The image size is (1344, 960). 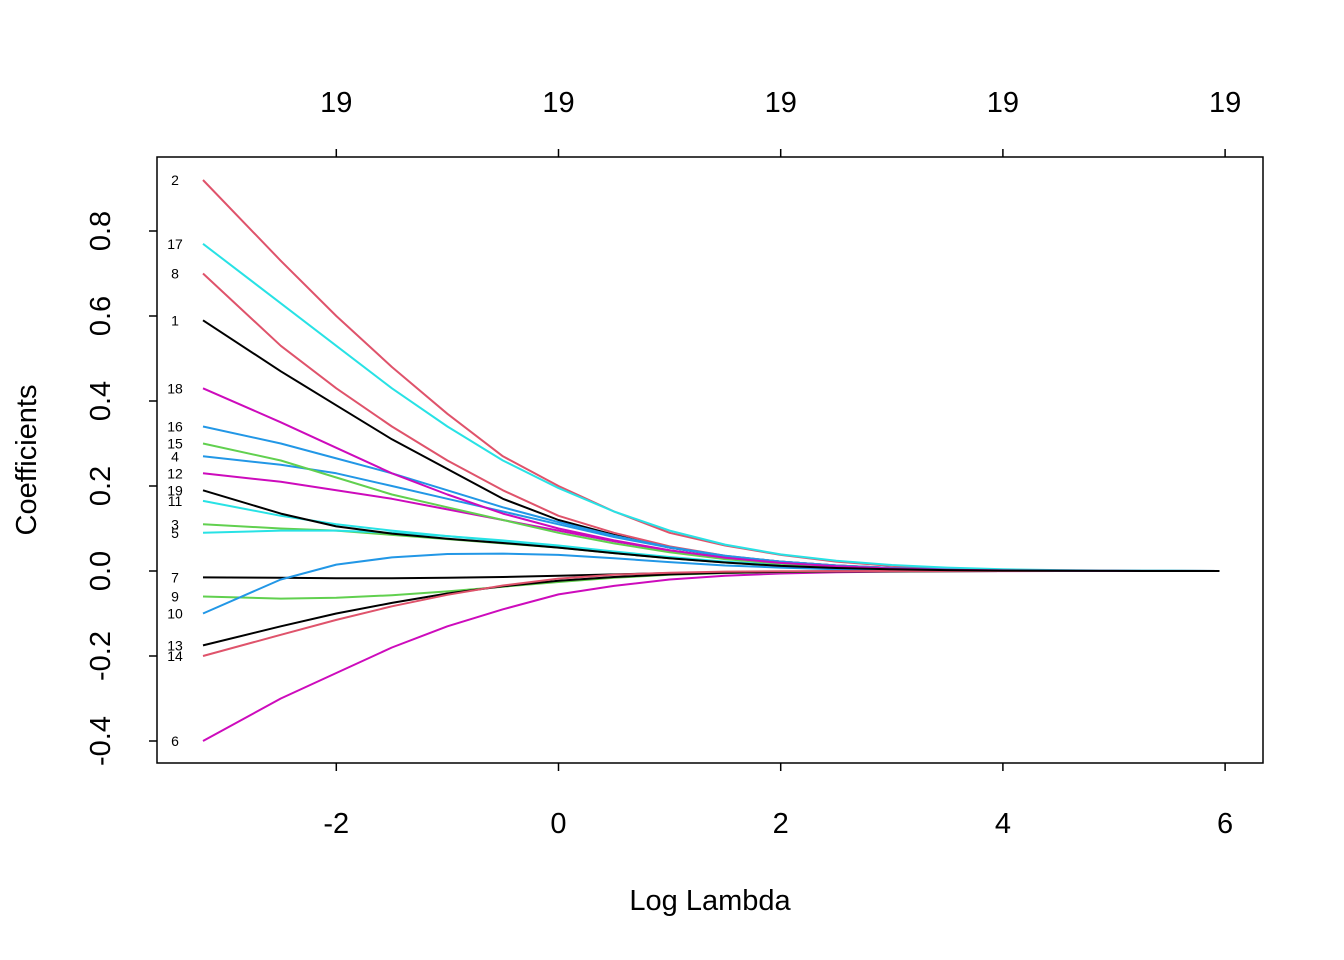 I want to click on x-axis: -2 0 2 4 6, so click(x=778, y=801).